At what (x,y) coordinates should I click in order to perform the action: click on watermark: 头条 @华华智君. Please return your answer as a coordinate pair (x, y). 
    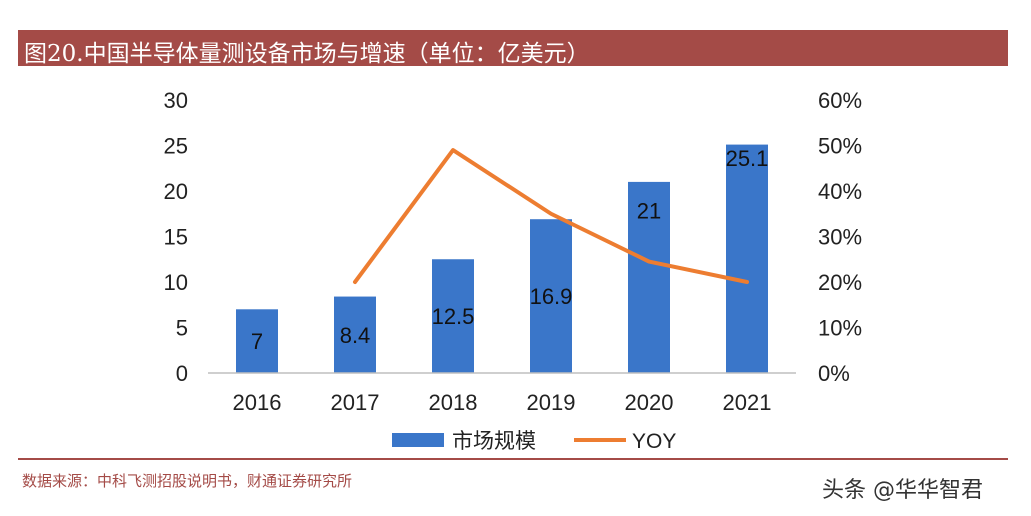
    Looking at the image, I should click on (902, 488).